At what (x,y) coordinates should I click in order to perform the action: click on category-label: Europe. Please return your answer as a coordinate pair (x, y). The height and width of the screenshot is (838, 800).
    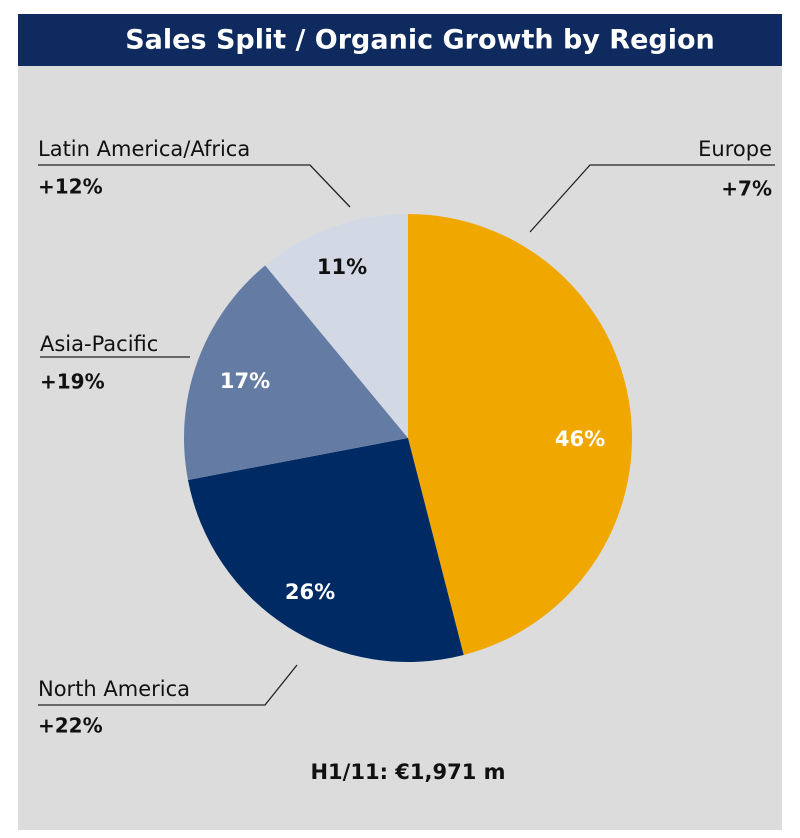
    Looking at the image, I should click on (735, 149).